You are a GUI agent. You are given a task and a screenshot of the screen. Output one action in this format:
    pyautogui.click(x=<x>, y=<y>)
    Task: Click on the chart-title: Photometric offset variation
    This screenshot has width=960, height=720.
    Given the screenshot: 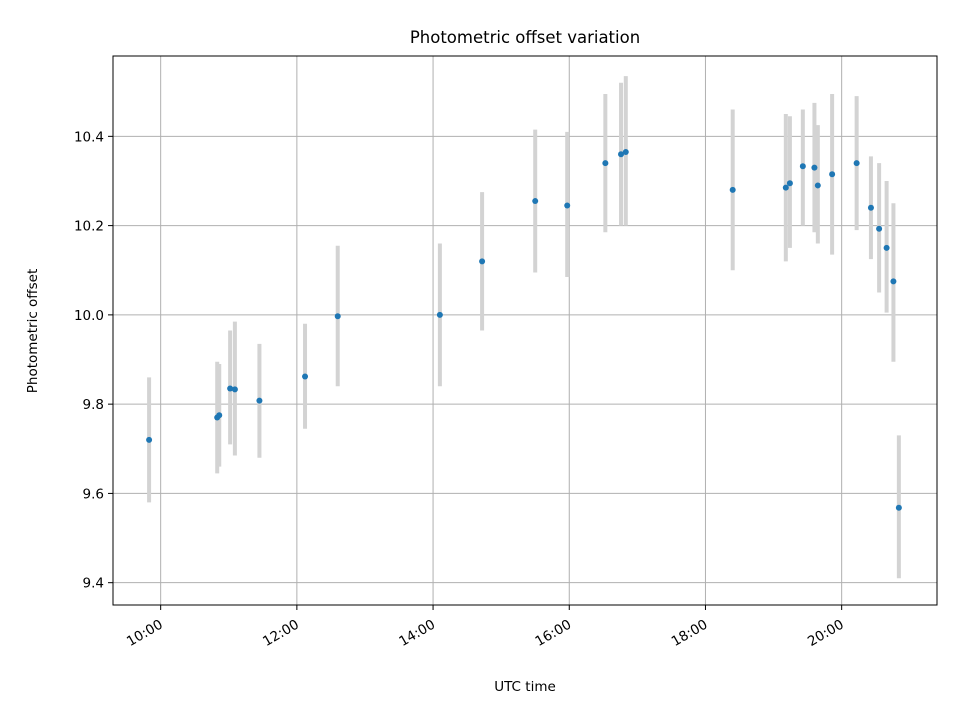 What is the action you would take?
    pyautogui.click(x=525, y=37)
    